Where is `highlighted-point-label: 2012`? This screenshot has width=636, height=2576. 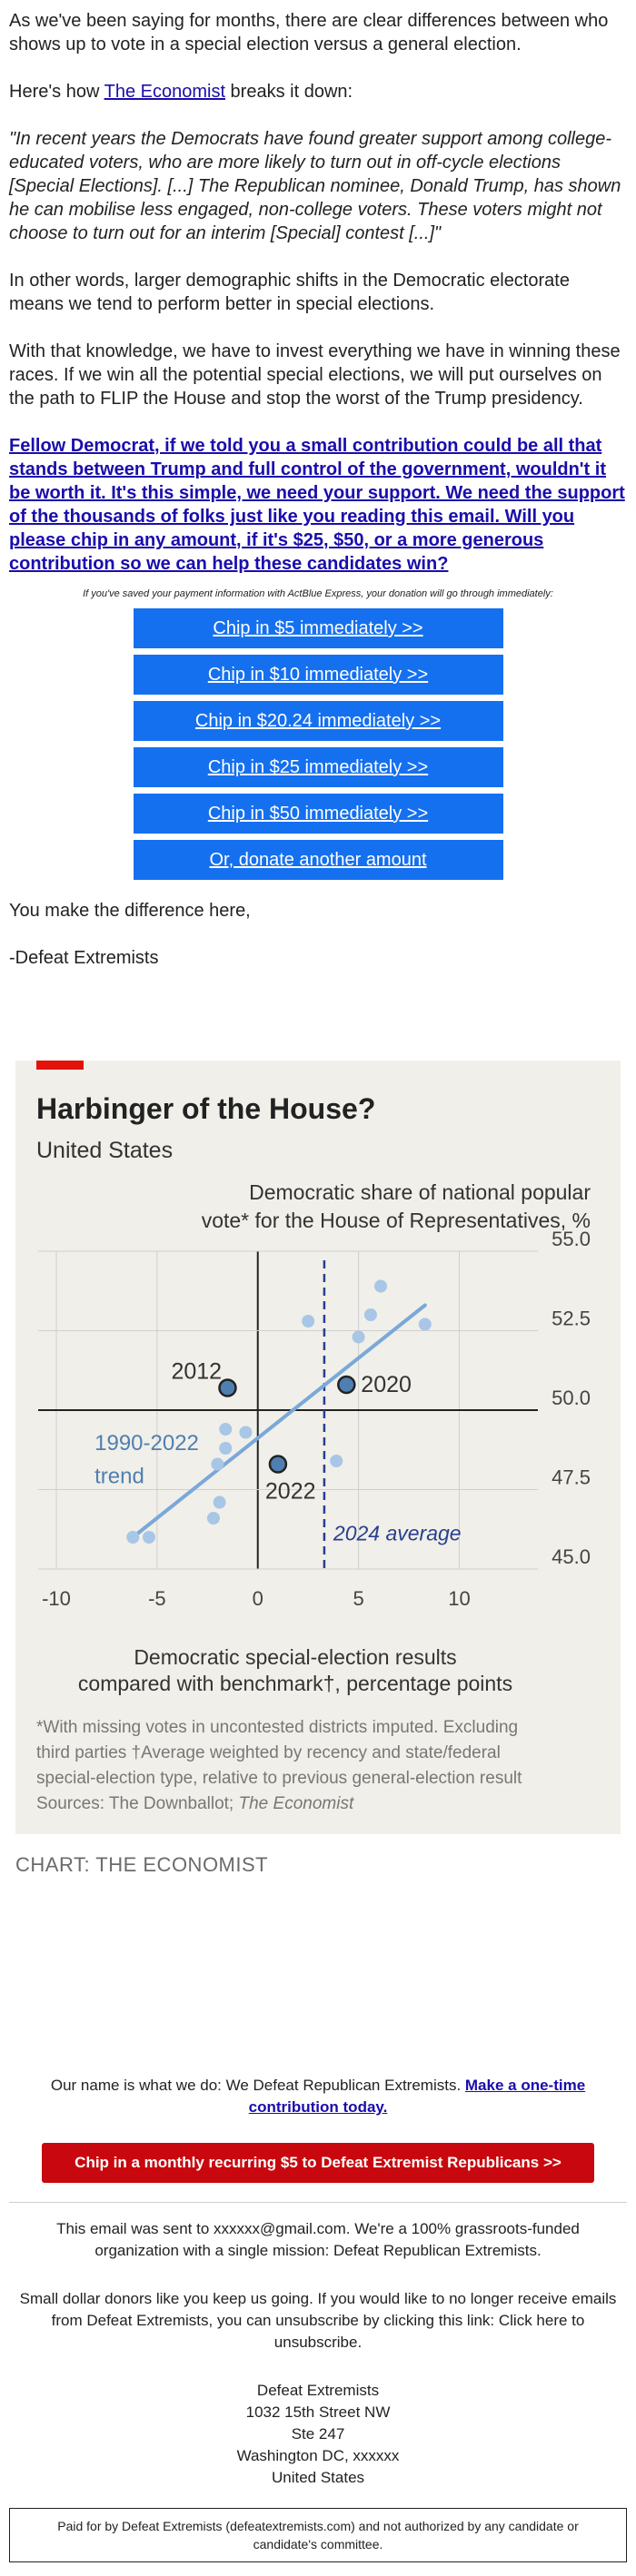
highlighted-point-label: 2012 is located at coordinates (196, 1372).